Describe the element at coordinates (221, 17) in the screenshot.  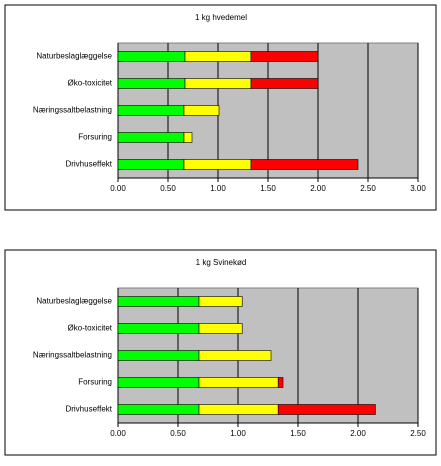
I see `chart-title: 1 kg hvedemel` at that location.